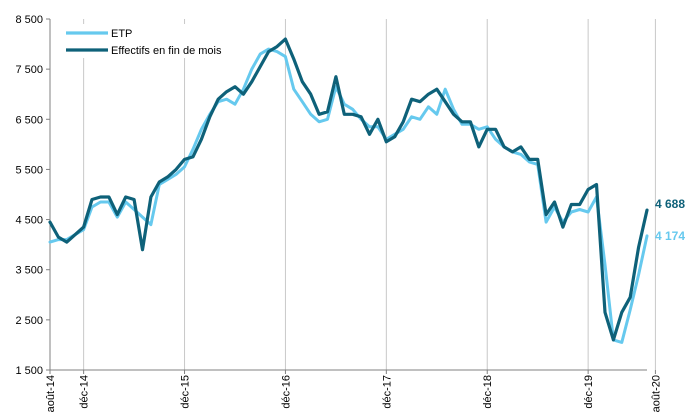 The width and height of the screenshot is (692, 417). Describe the element at coordinates (121, 34) in the screenshot. I see `legend-label: ETP` at that location.